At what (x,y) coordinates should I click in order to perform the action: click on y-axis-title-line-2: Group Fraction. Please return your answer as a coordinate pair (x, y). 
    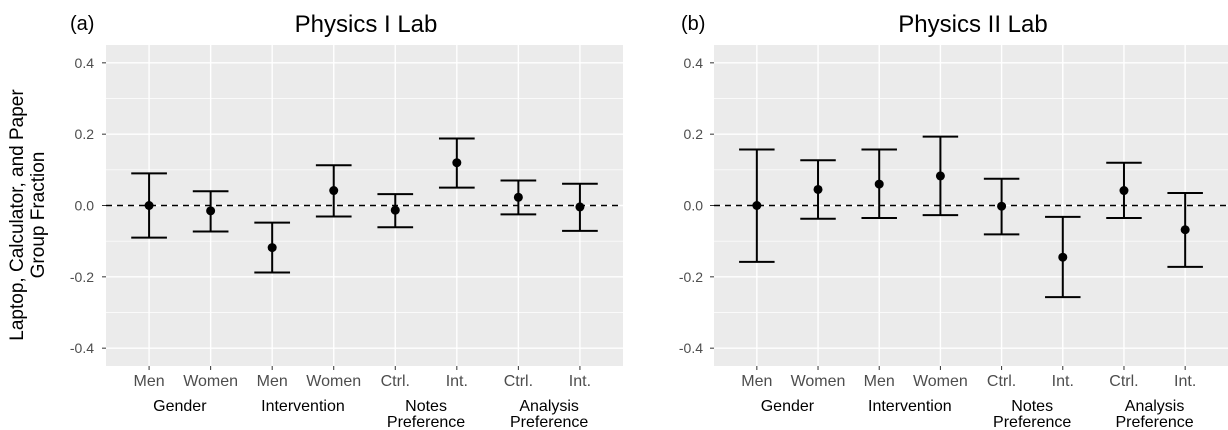
    Looking at the image, I should click on (38, 215).